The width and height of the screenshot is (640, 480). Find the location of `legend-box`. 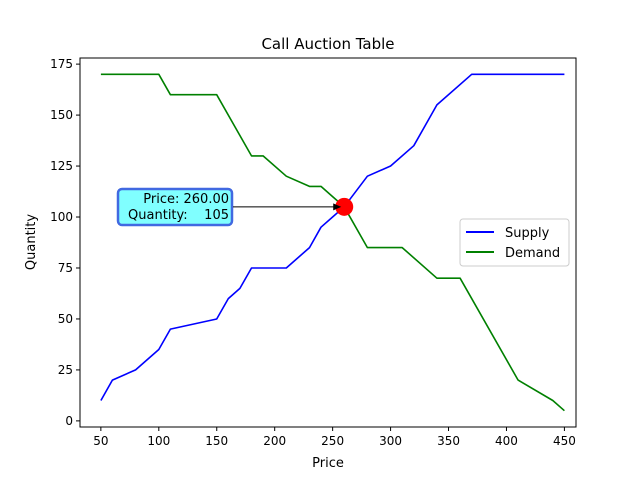

legend-box is located at coordinates (514, 242).